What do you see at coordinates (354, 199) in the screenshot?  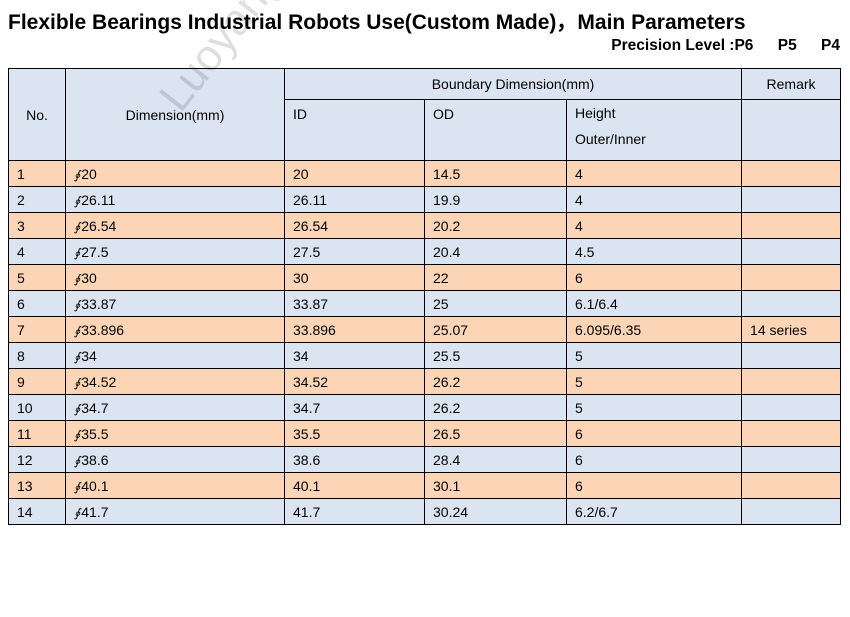 I see `cell-id: 26.11` at bounding box center [354, 199].